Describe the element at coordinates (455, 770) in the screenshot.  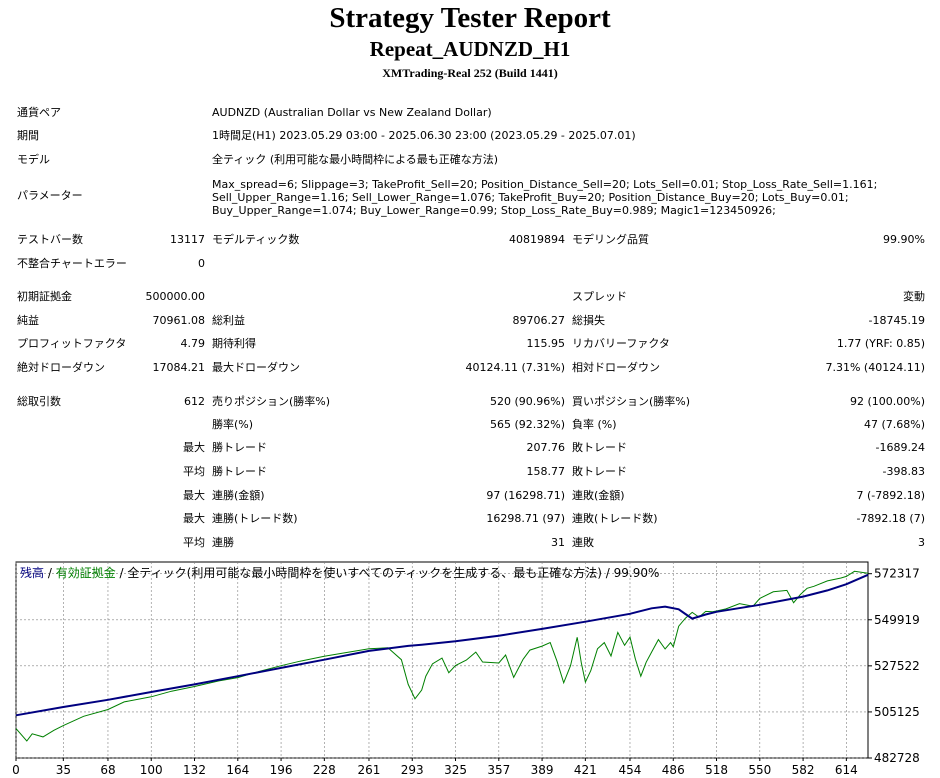
I see `x-tick-label: 325` at that location.